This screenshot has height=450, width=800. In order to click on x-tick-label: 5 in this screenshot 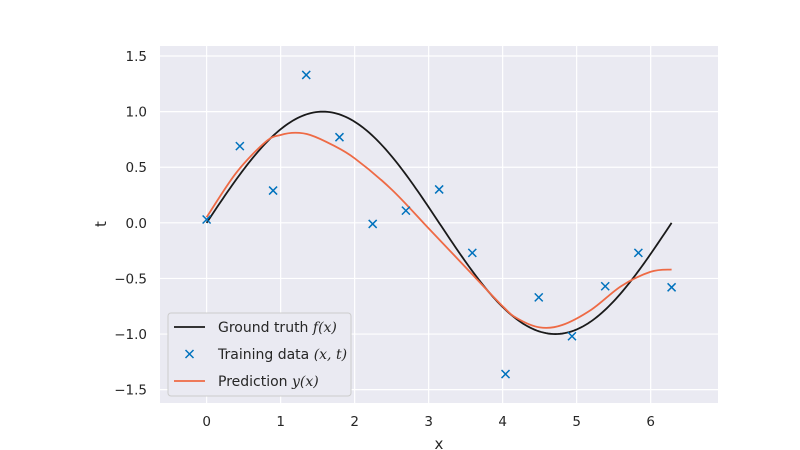, I will do `click(576, 422)`.